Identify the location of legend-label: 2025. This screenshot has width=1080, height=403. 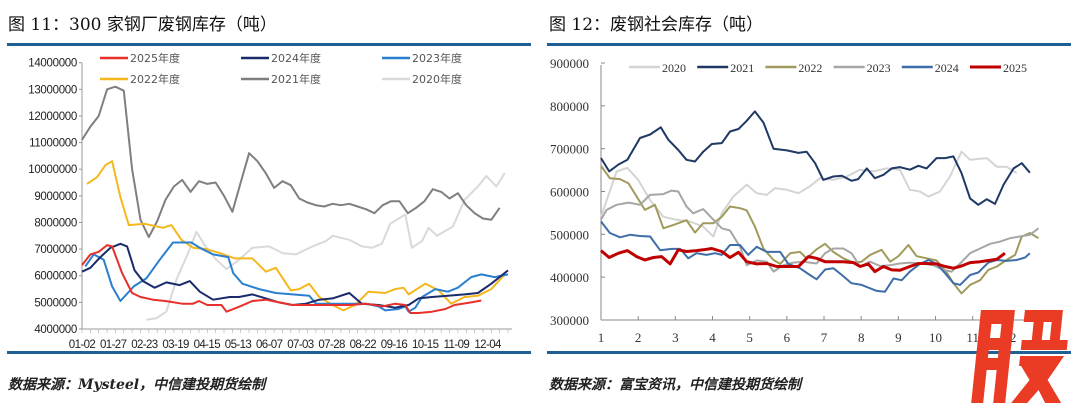
(1015, 68).